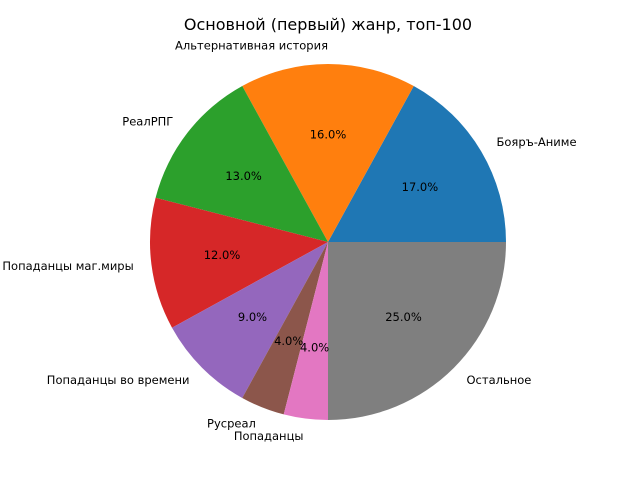 This screenshot has width=640, height=480. I want to click on pie-slice-label-6: Попаданцы, so click(269, 436).